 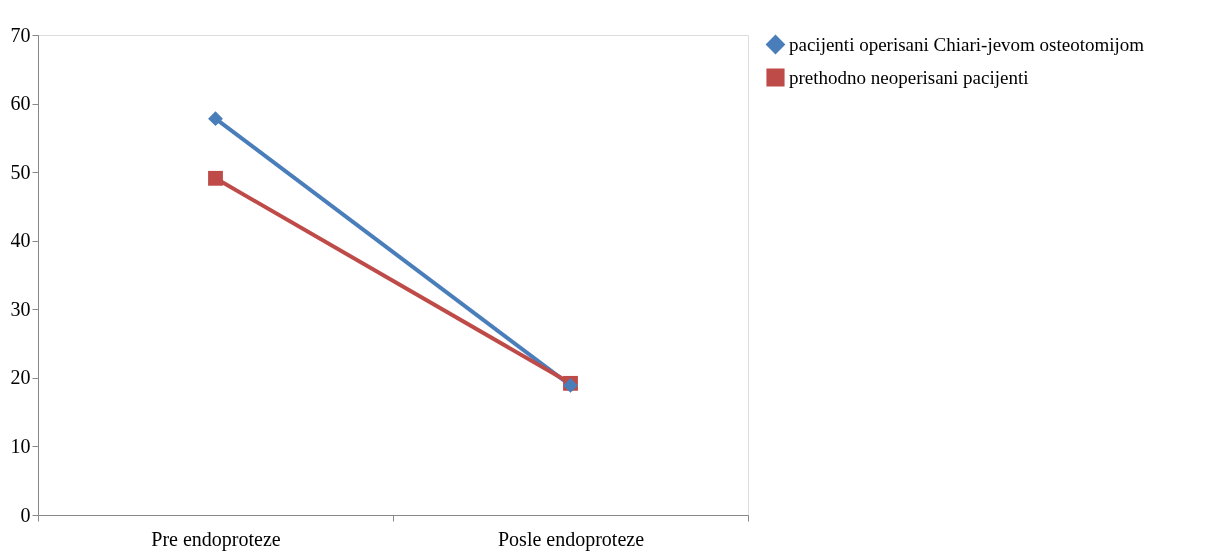 I want to click on y-tick-label: 40, so click(x=20, y=240).